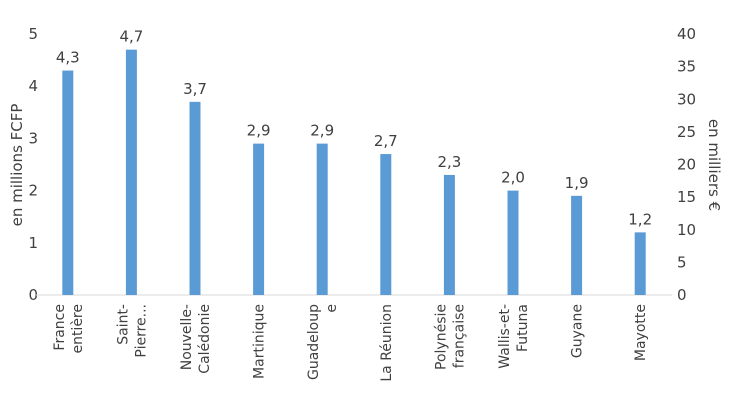  What do you see at coordinates (33, 34) in the screenshot?
I see `left-tick-label: 5` at bounding box center [33, 34].